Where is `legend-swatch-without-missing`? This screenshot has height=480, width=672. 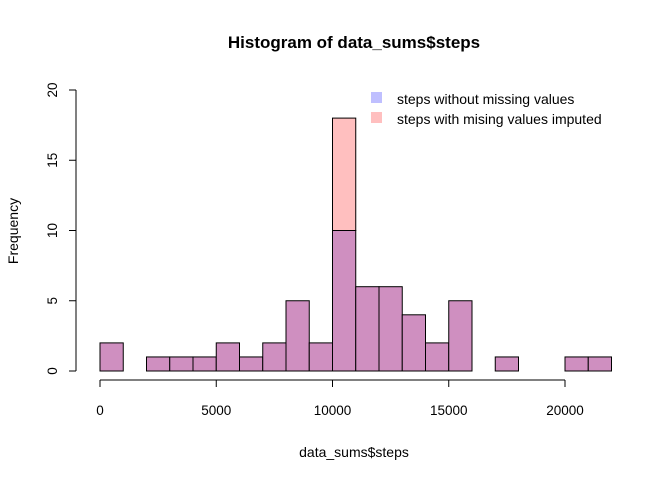 legend-swatch-without-missing is located at coordinates (376, 97).